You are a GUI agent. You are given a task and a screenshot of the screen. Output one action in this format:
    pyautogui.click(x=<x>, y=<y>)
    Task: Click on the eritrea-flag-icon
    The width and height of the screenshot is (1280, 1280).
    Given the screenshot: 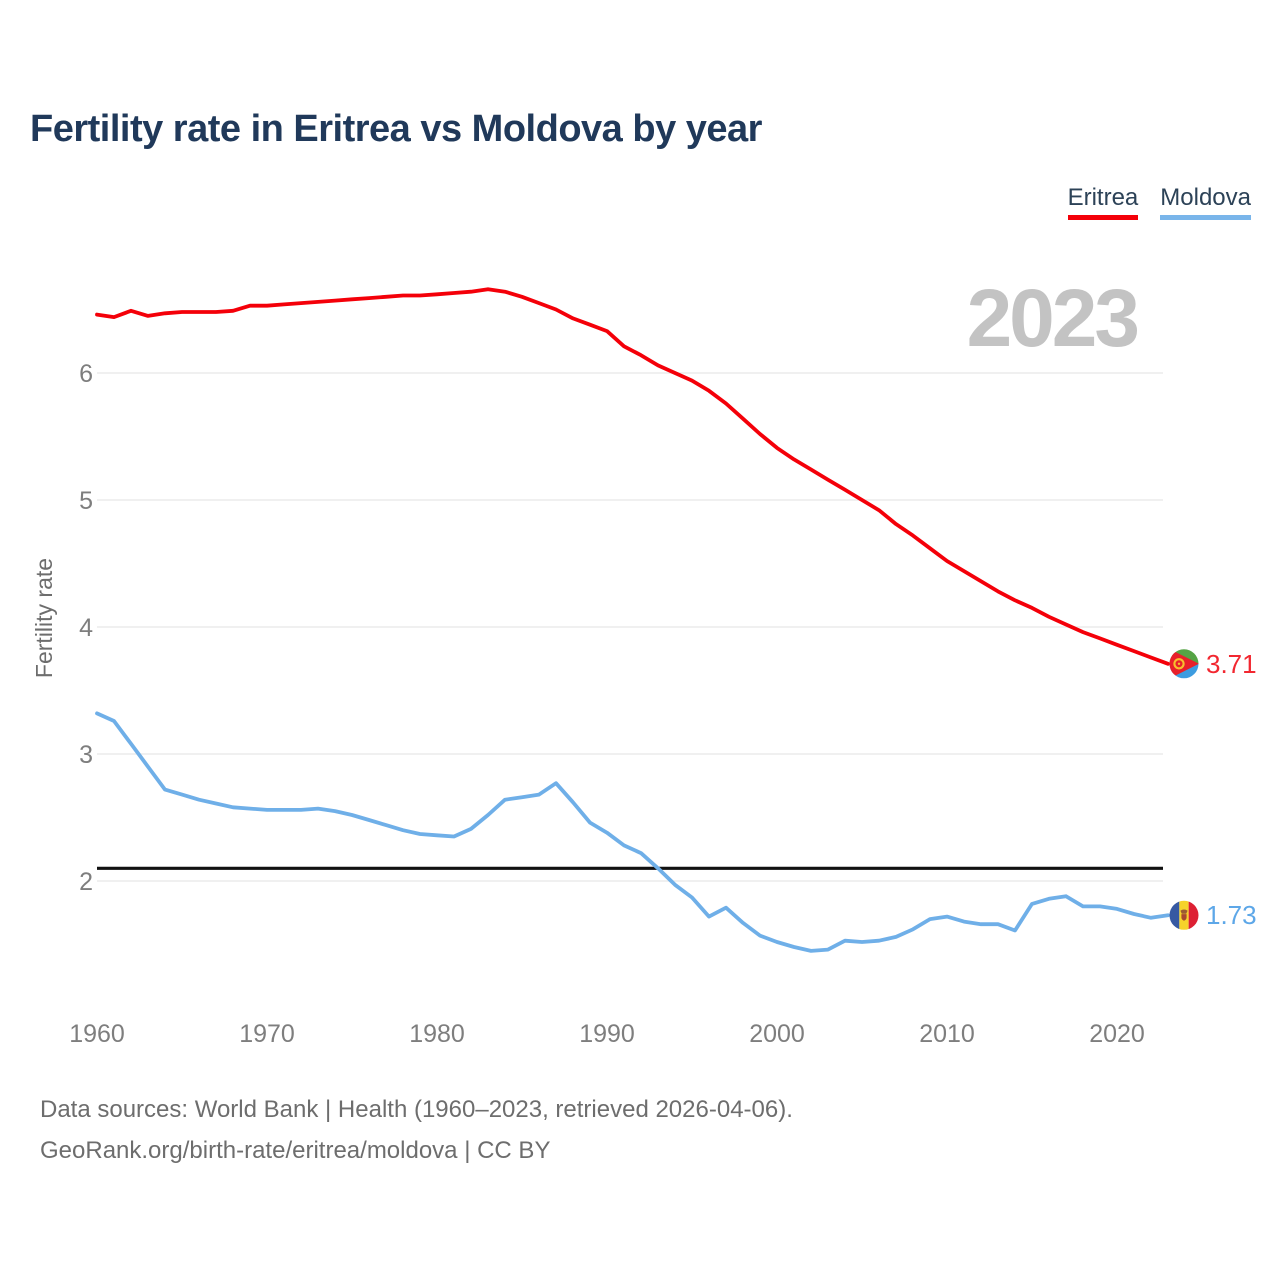 What is the action you would take?
    pyautogui.click(x=1184, y=664)
    